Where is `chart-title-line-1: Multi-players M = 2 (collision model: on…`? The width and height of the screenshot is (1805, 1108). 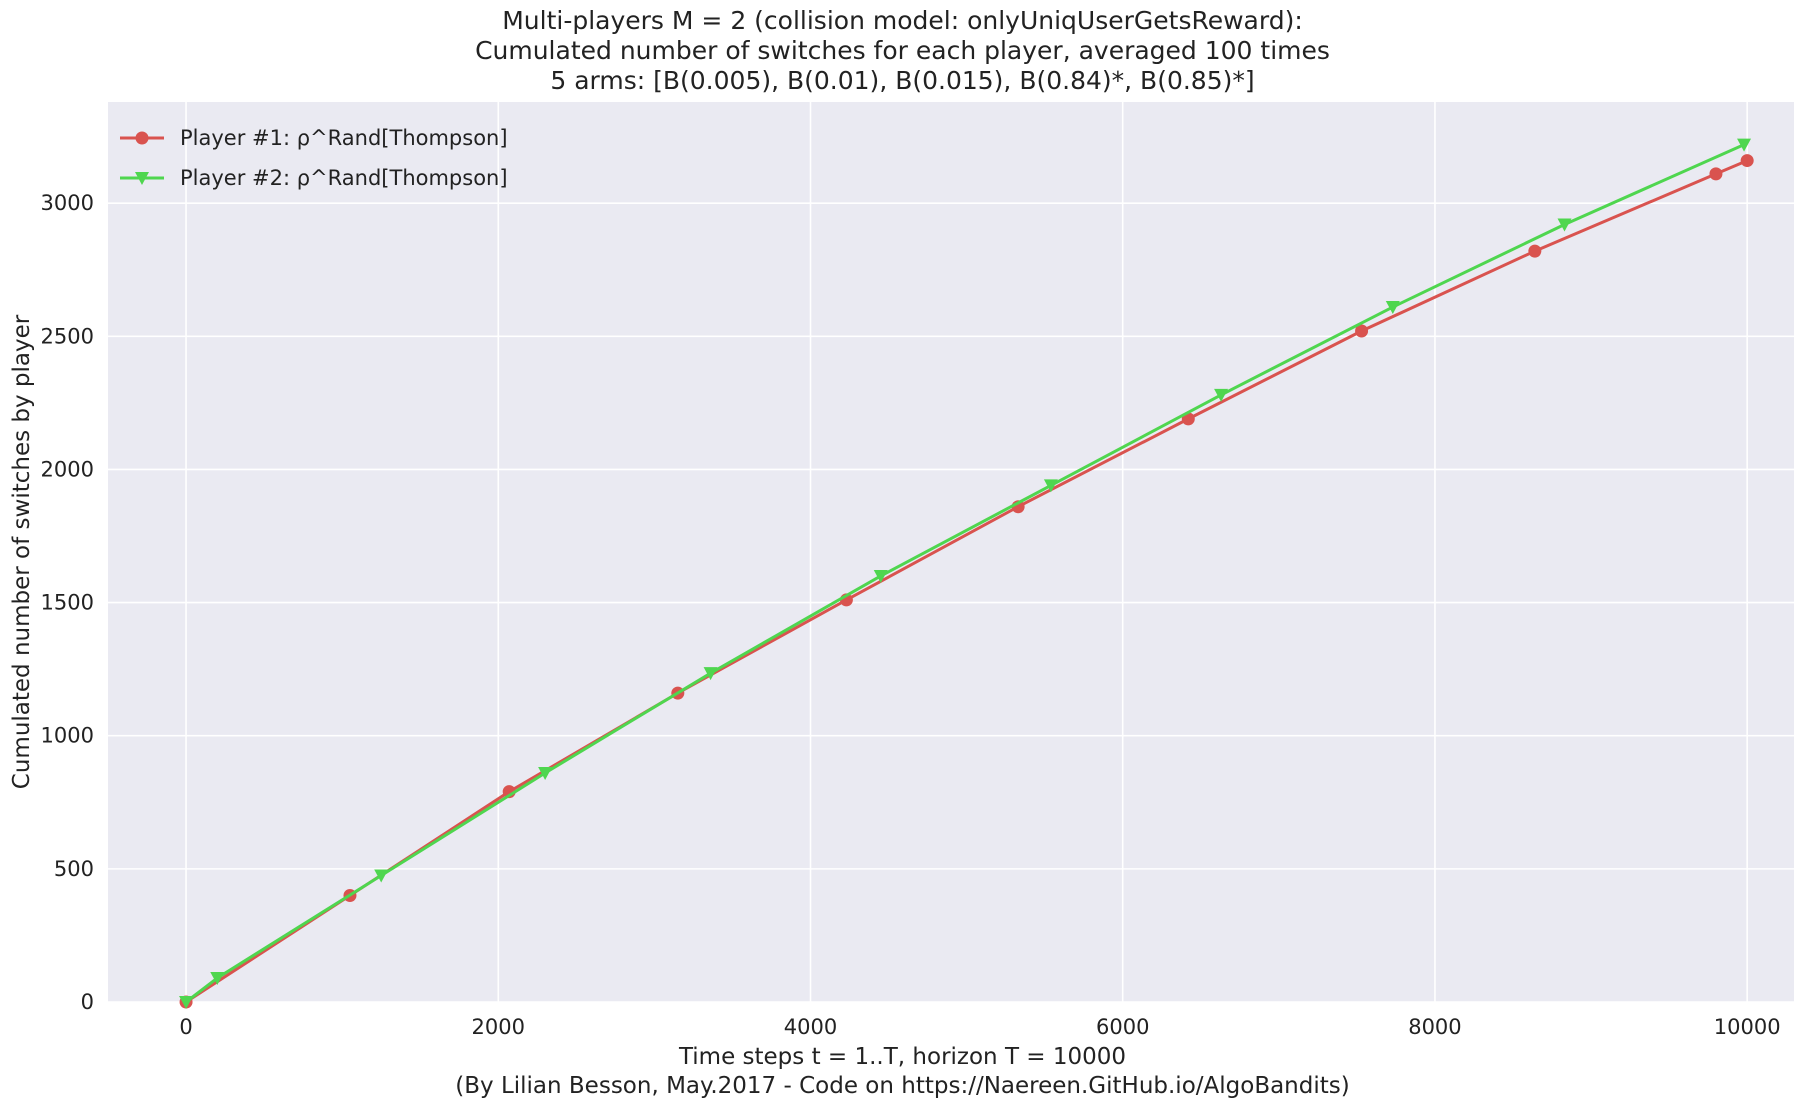 chart-title-line-1: Multi-players M = 2 (collision model: on… is located at coordinates (902, 20).